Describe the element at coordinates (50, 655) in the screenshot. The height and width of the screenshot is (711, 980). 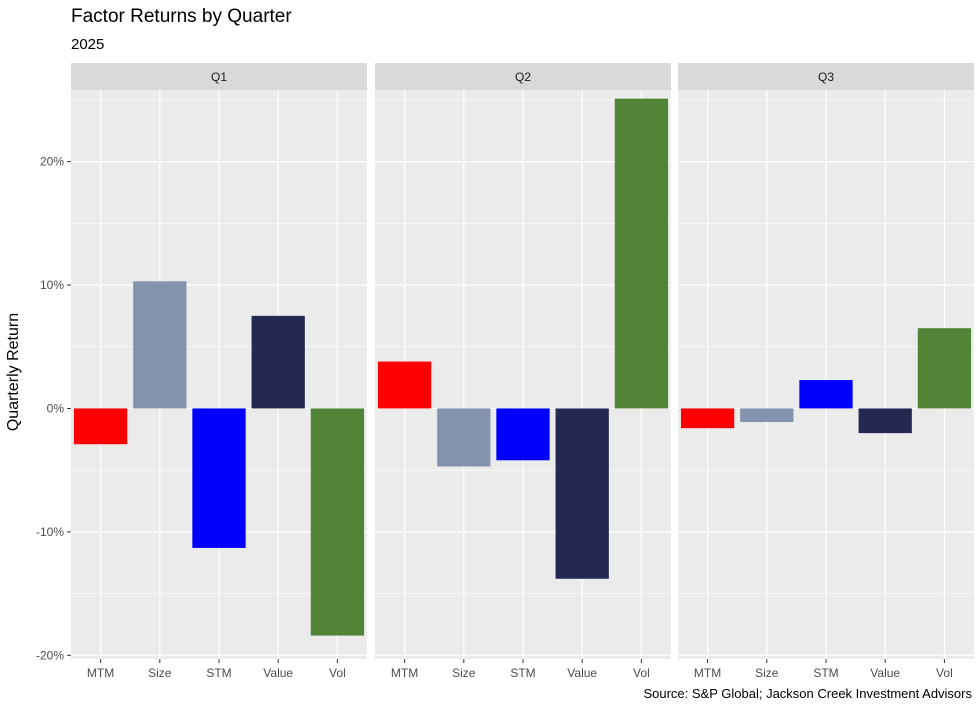
I see `y-tick-label: -20%` at that location.